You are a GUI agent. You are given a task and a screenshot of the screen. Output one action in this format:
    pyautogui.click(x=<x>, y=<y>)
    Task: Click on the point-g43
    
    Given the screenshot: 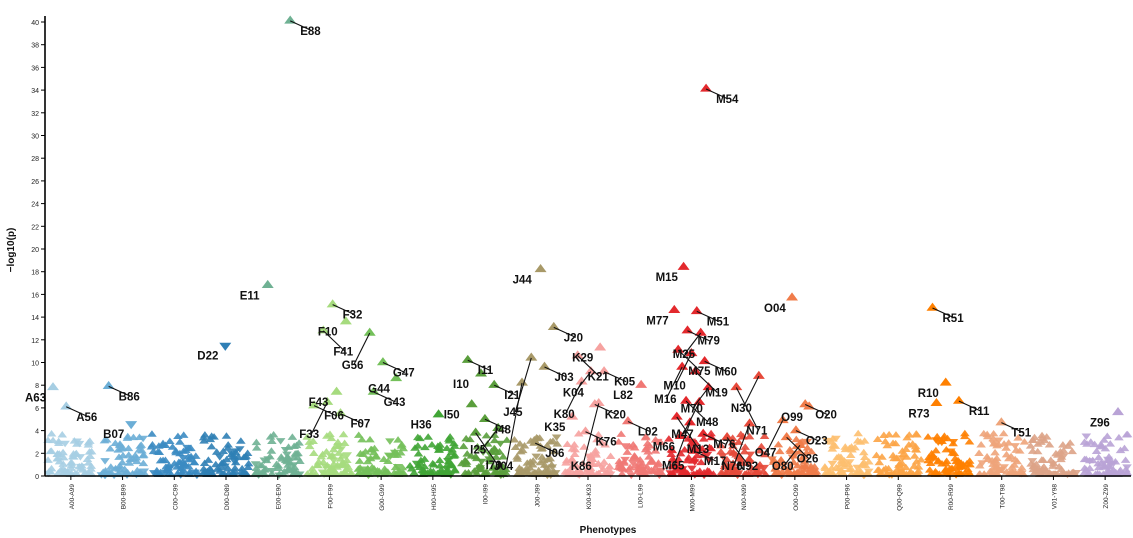 What is the action you would take?
    pyautogui.click(x=373, y=390)
    